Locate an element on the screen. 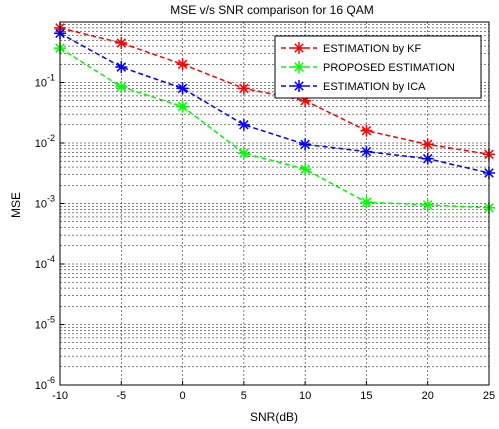 This screenshot has width=499, height=429. x-tick-label: -10 is located at coordinates (60, 396).